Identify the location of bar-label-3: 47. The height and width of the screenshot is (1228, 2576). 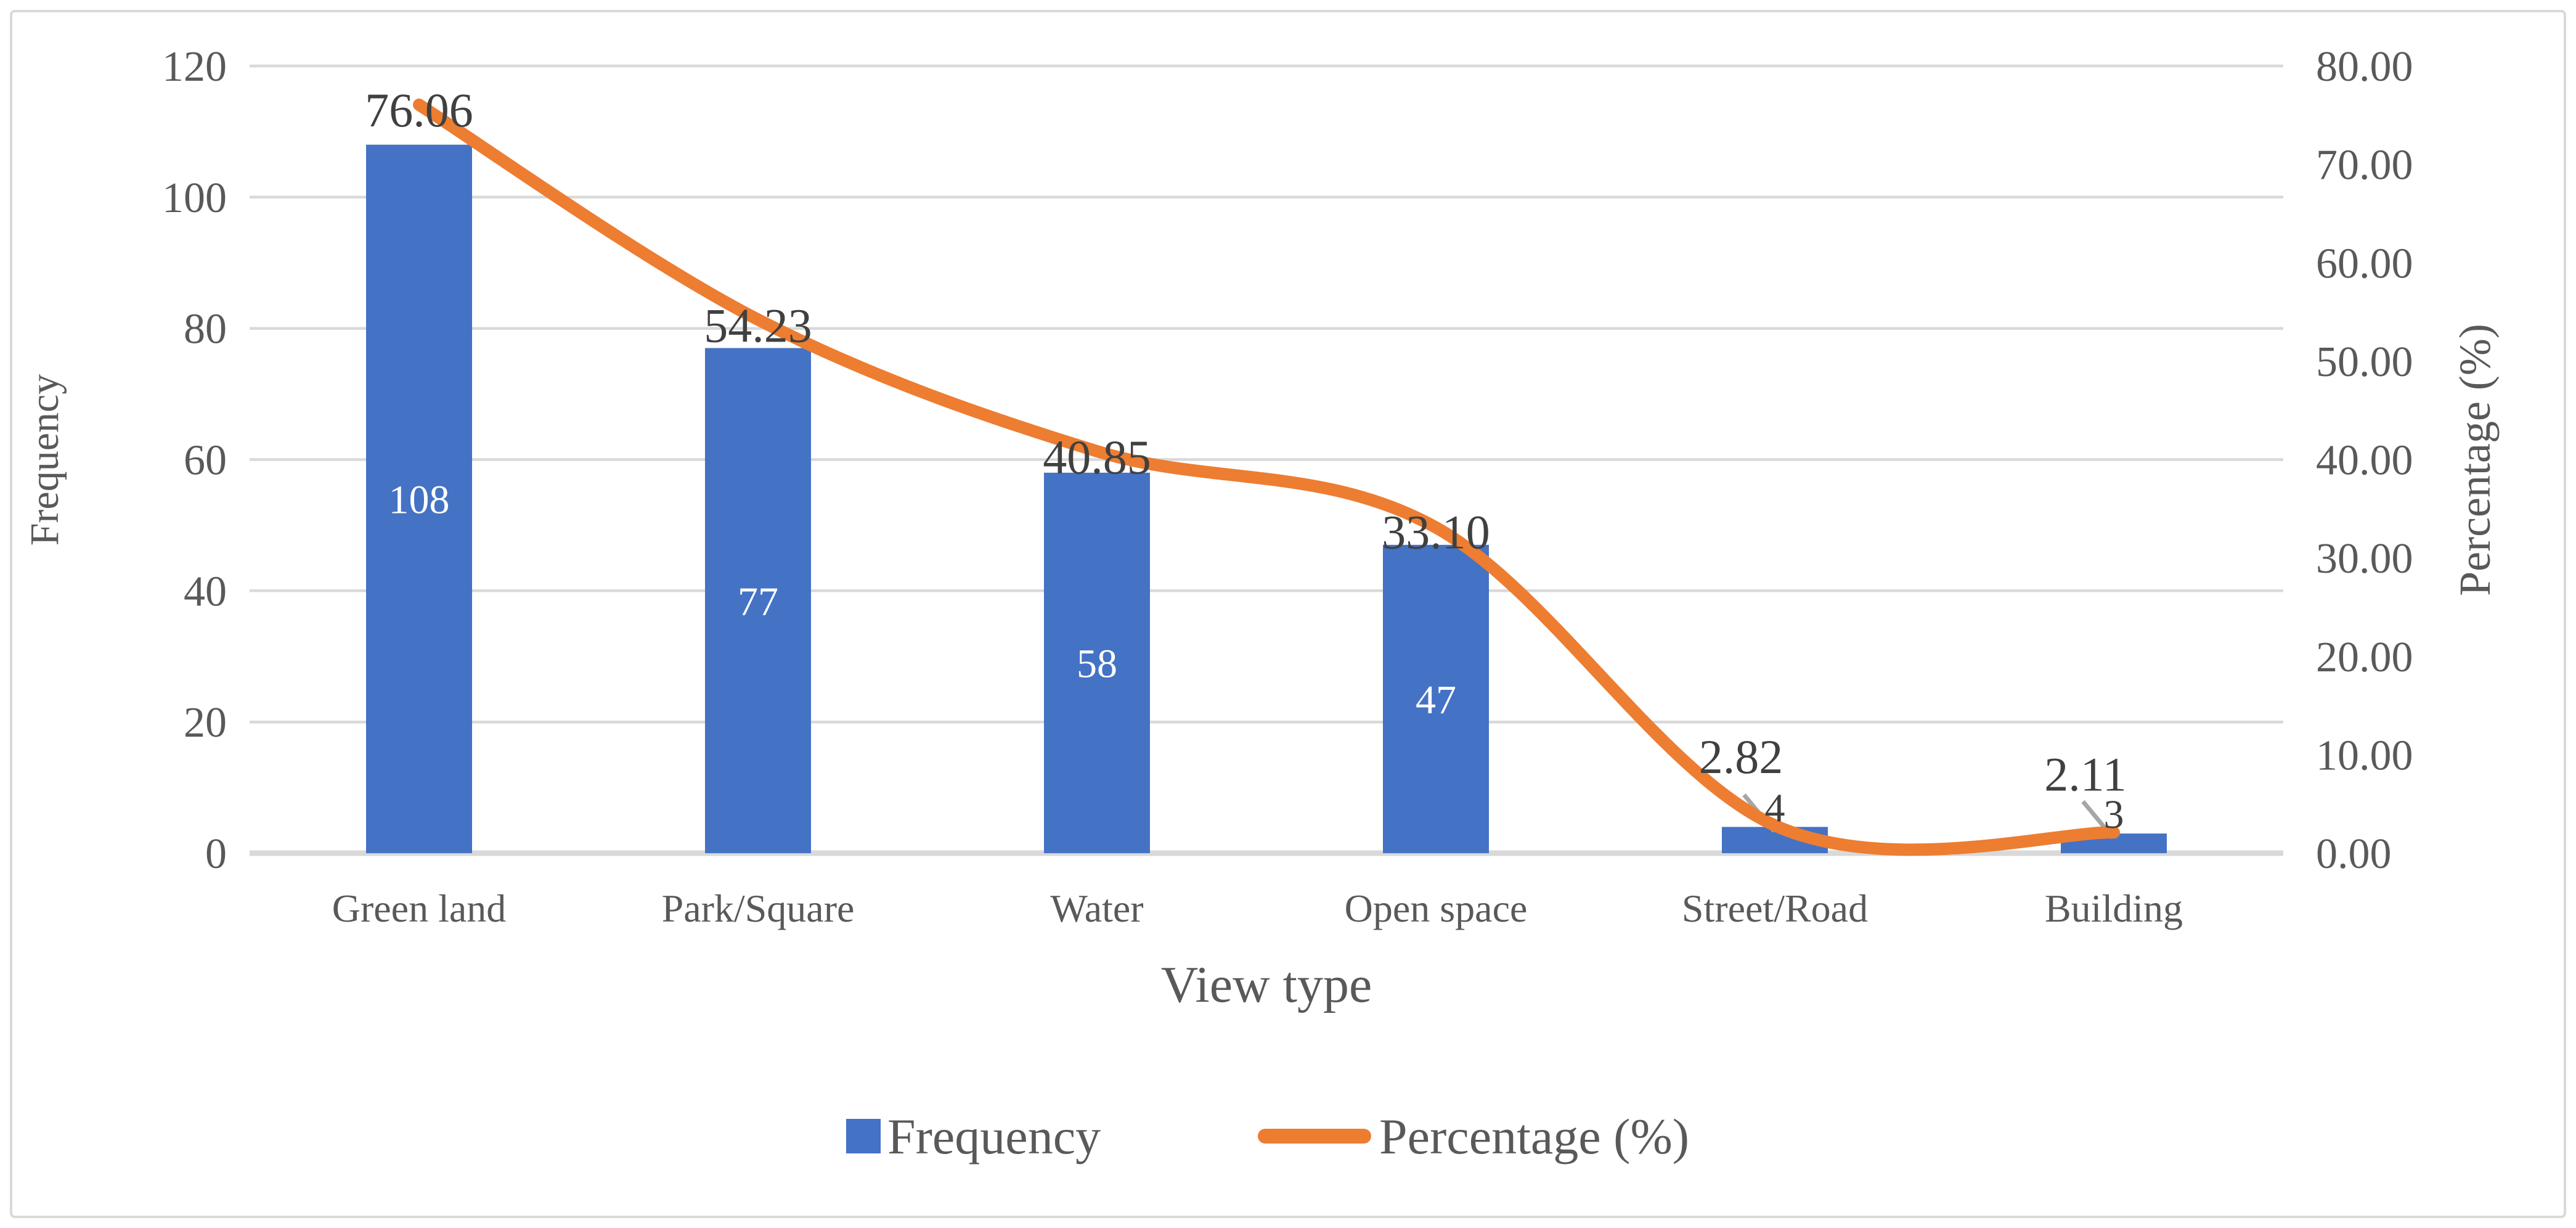
(1436, 699).